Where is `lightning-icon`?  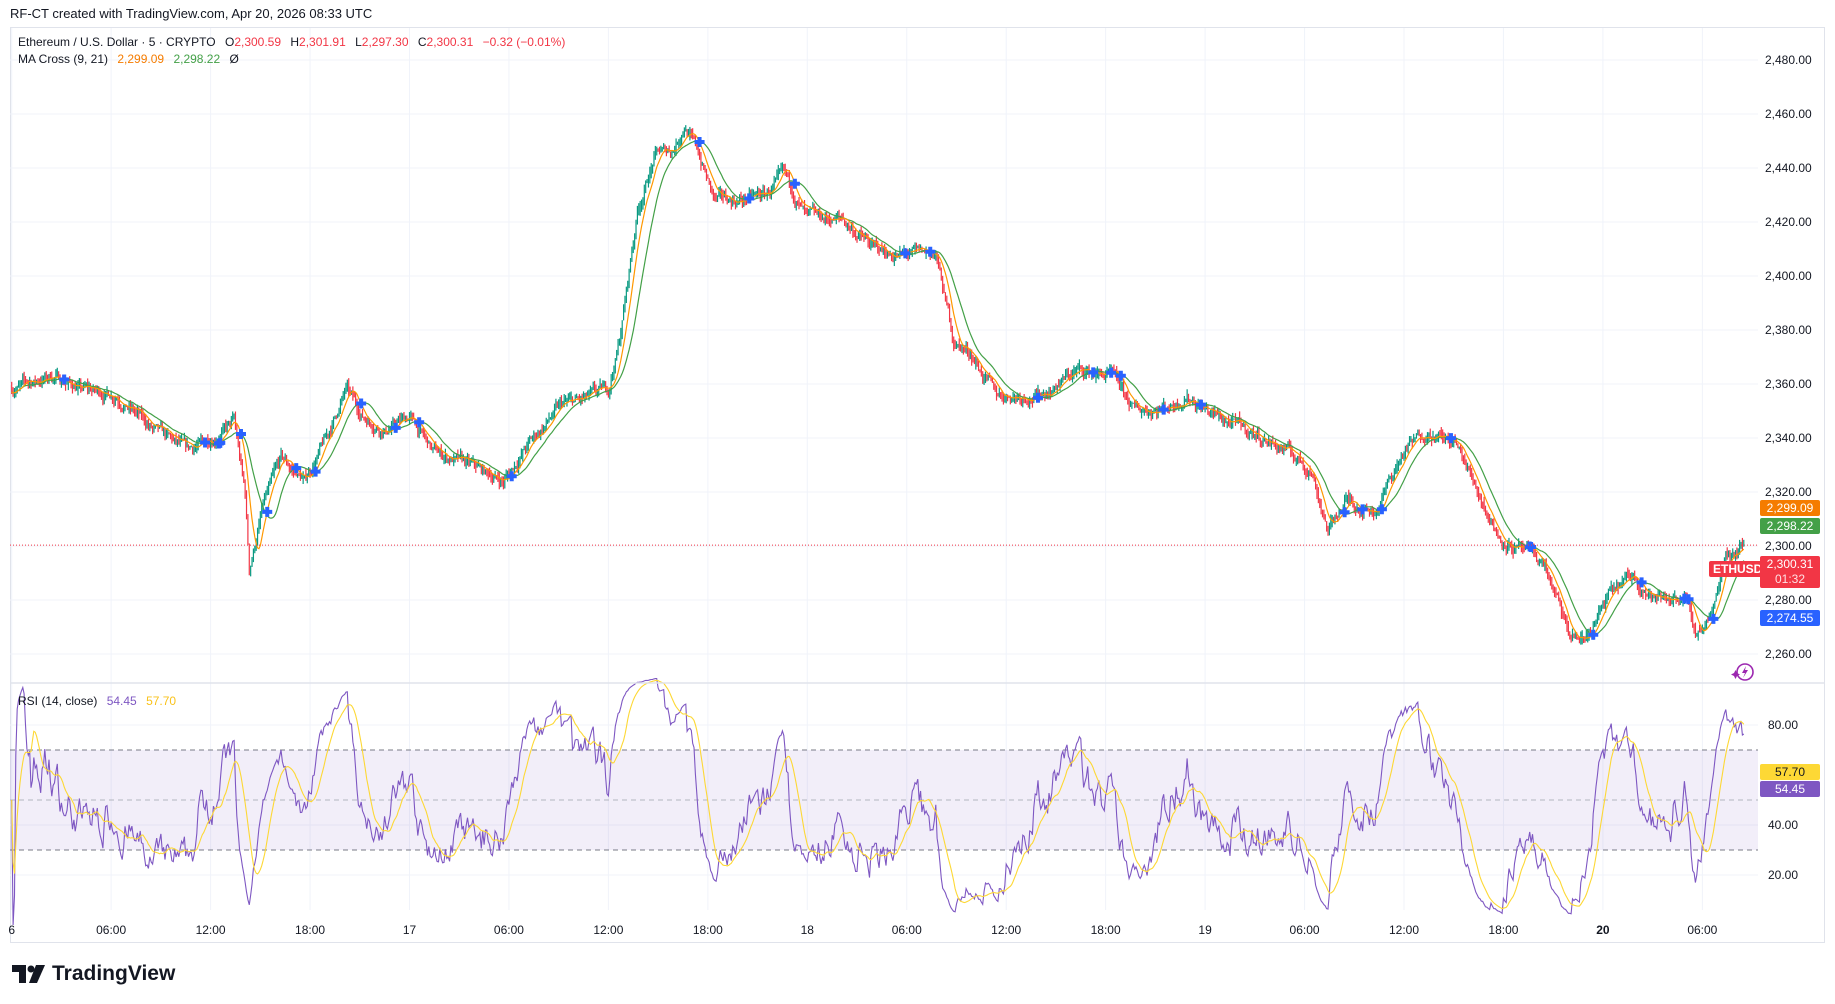 lightning-icon is located at coordinates (1743, 672).